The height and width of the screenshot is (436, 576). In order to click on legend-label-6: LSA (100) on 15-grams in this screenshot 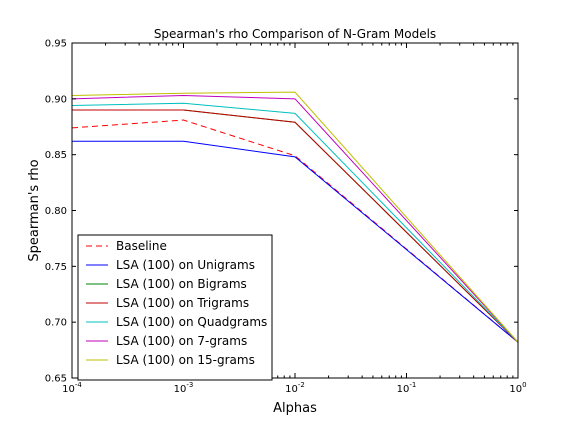, I will do `click(185, 360)`.